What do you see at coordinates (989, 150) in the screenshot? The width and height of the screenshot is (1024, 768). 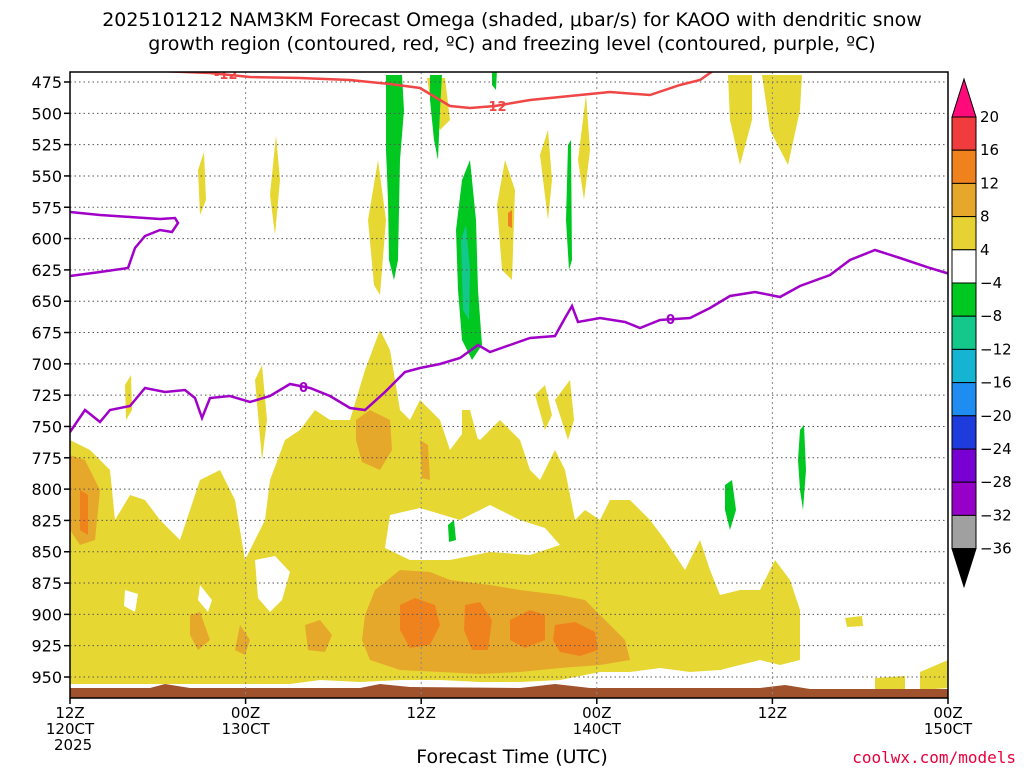 I see `colorbar-label: 16` at bounding box center [989, 150].